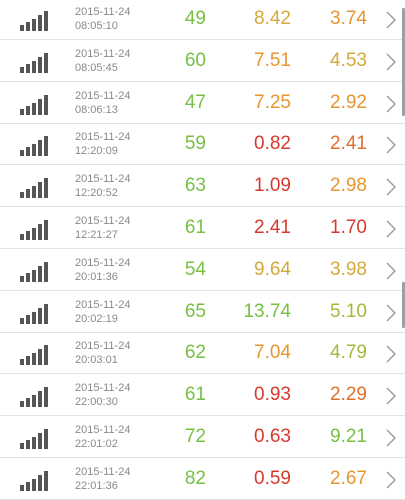 Image resolution: width=405 pixels, height=500 pixels. I want to click on result-time: 22:01:02, so click(96, 444).